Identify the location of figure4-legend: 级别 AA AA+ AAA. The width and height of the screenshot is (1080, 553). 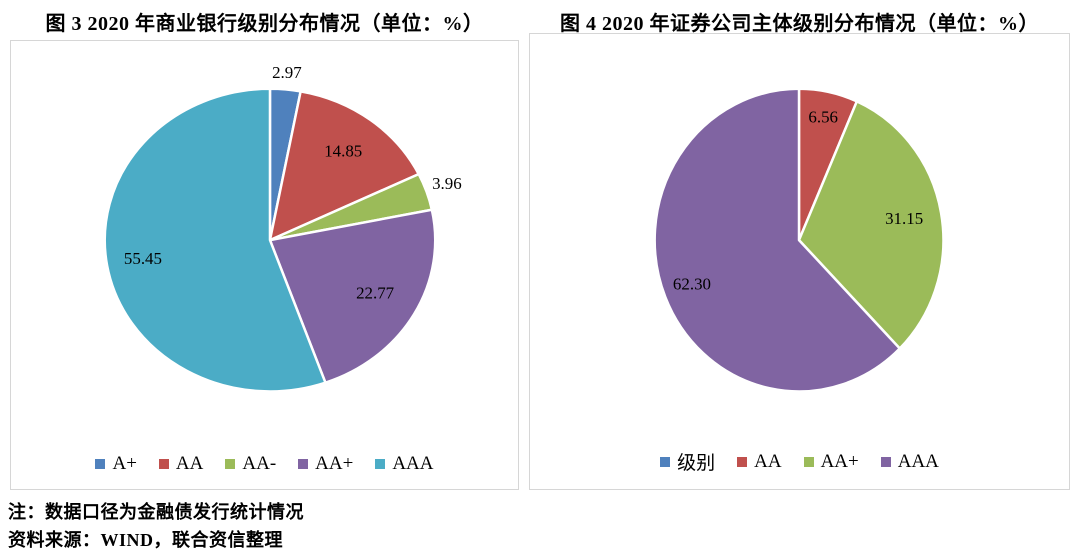
(799, 461).